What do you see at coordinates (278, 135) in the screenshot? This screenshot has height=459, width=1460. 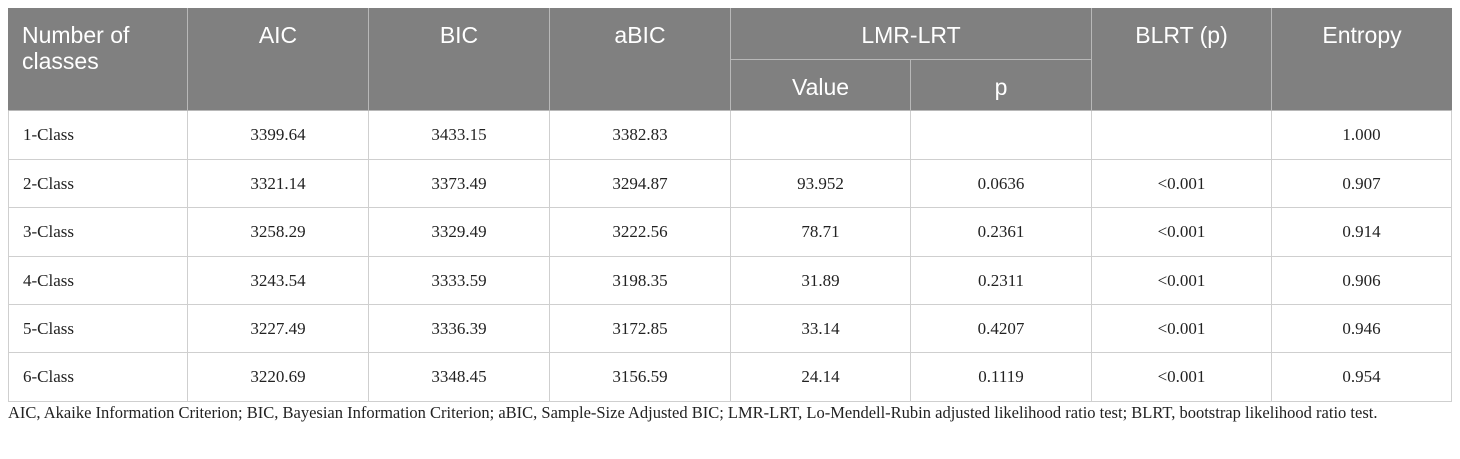 I see `table-cell: 3399.64` at bounding box center [278, 135].